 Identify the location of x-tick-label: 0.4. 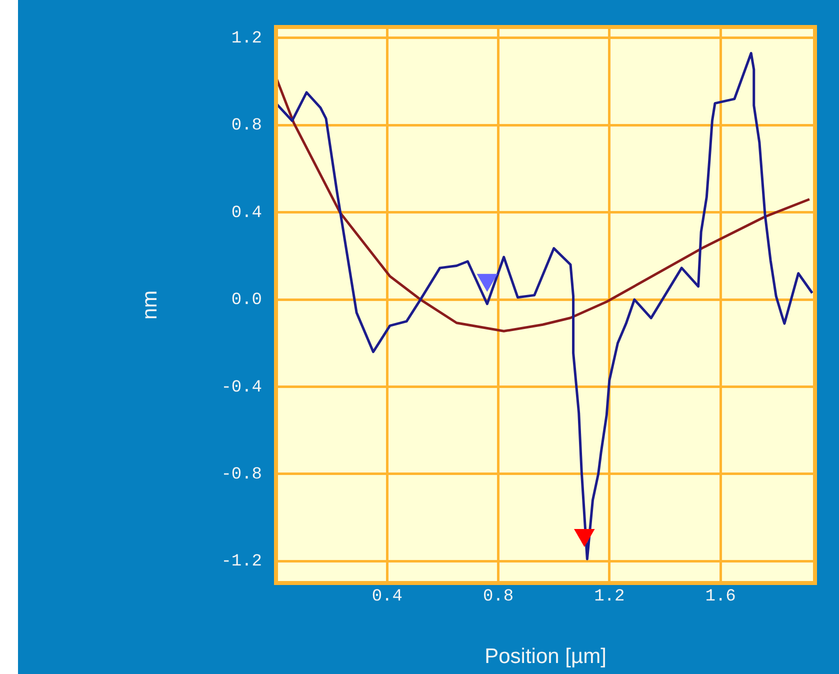
(387, 597).